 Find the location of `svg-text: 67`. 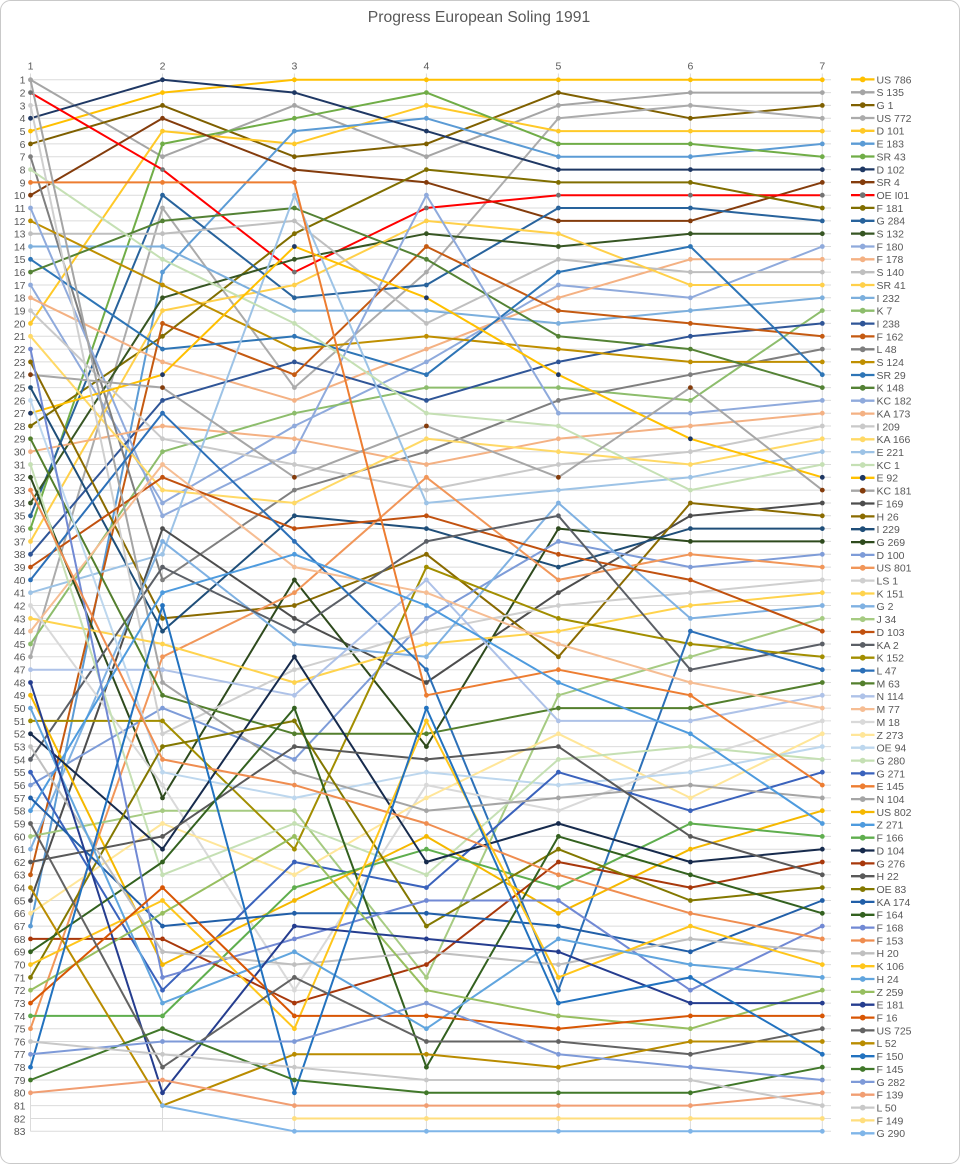

svg-text: 67 is located at coordinates (20, 927).